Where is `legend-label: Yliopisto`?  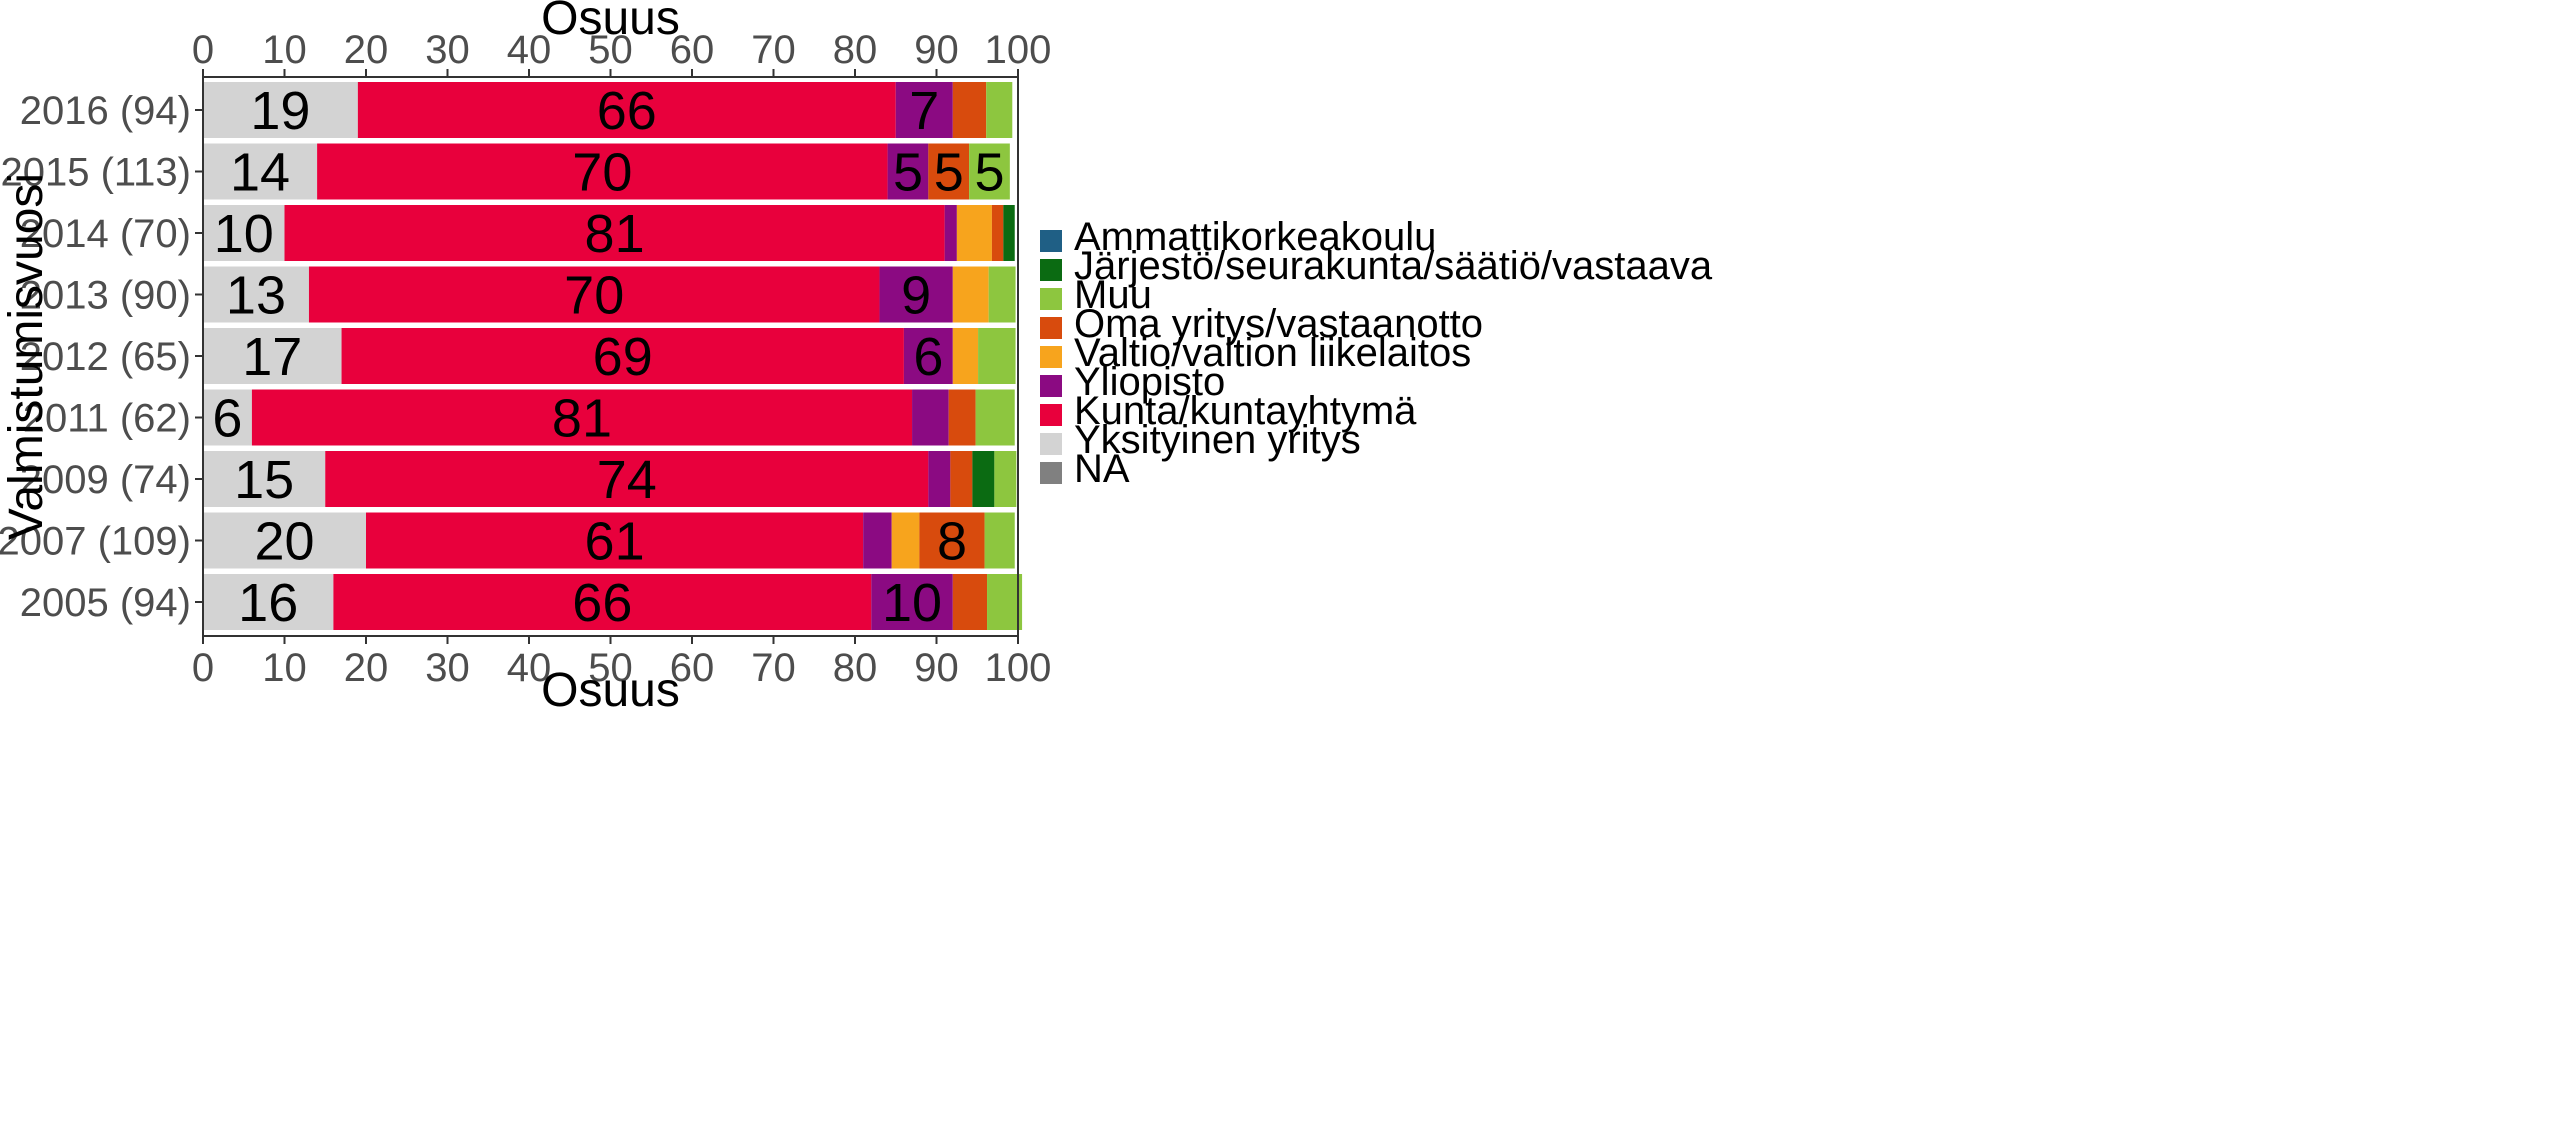
legend-label: Yliopisto is located at coordinates (1149, 382).